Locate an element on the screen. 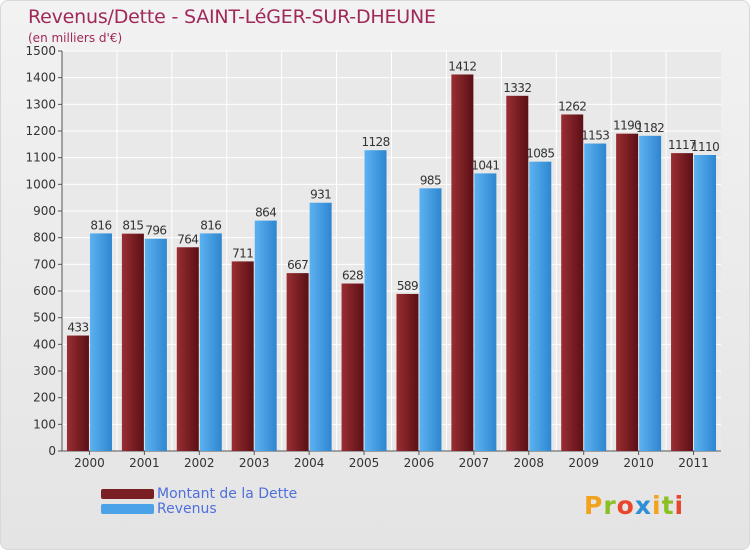 The height and width of the screenshot is (550, 750). x-tick-label: 2002 is located at coordinates (199, 463).